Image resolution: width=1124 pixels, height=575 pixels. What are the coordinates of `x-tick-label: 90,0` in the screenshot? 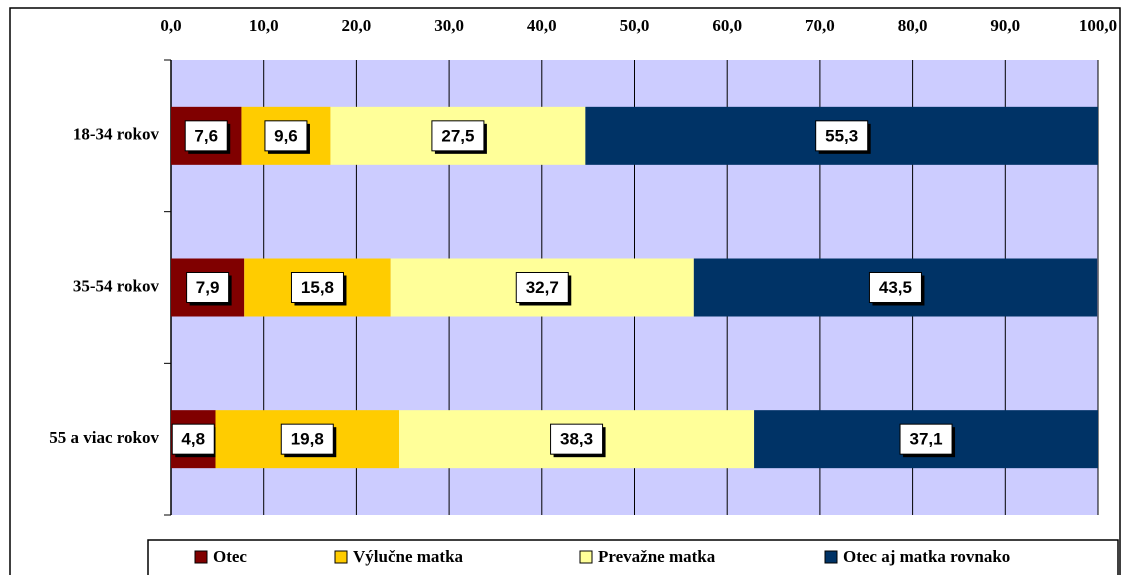 It's located at (1005, 25).